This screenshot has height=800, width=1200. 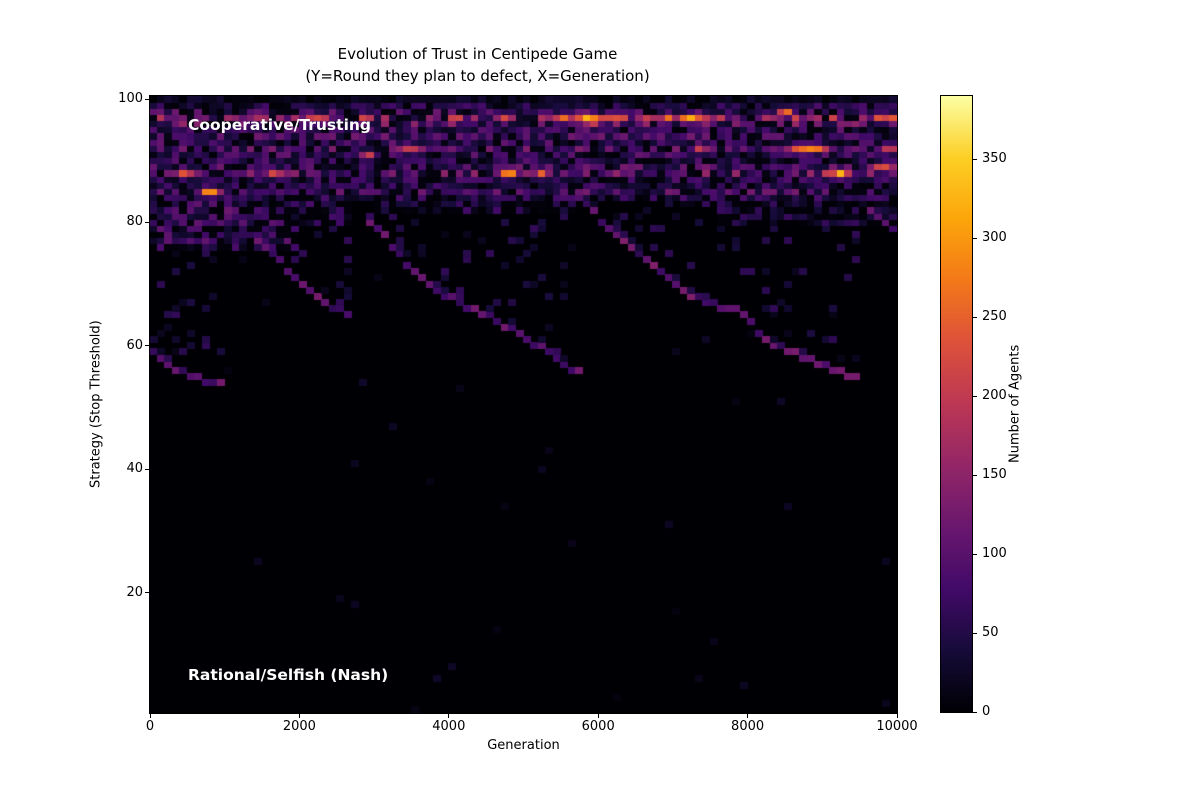 What do you see at coordinates (449, 726) in the screenshot?
I see `x-tick-label: 4000` at bounding box center [449, 726].